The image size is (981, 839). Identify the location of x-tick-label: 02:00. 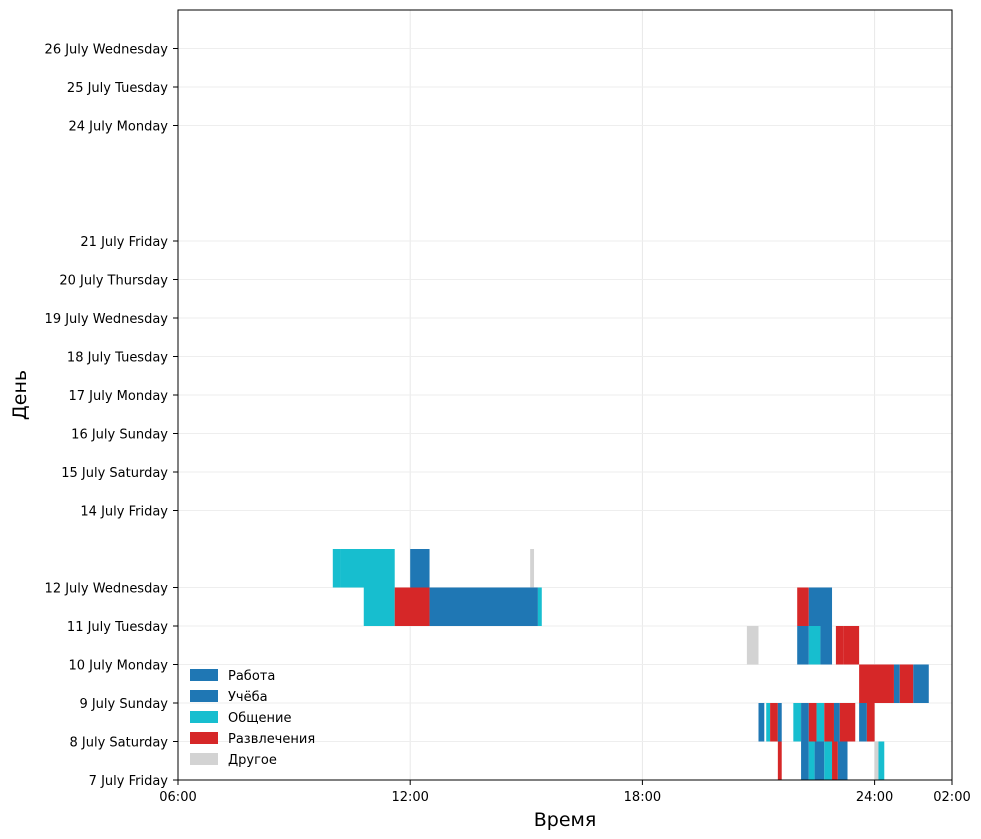
(951, 797).